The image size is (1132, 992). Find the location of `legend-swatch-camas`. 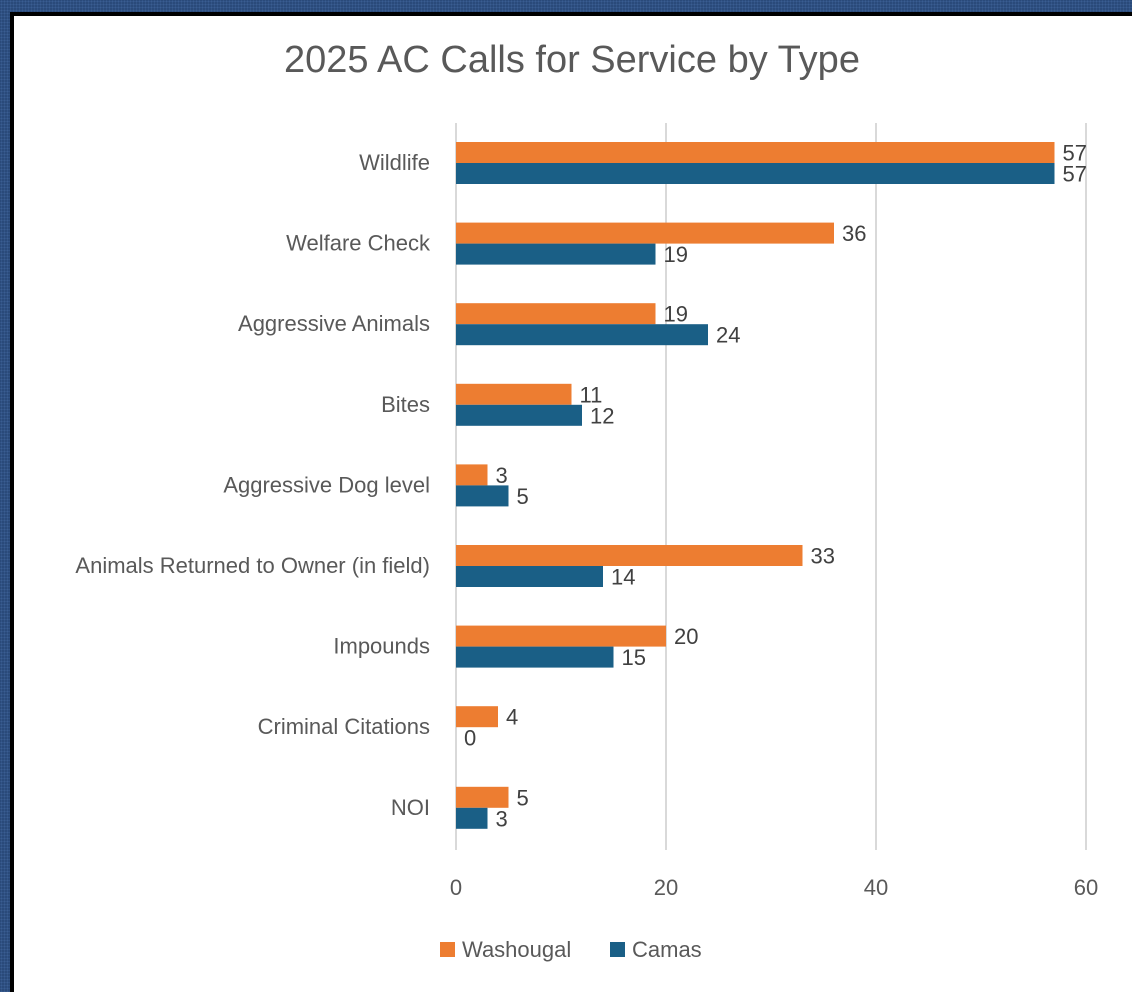

legend-swatch-camas is located at coordinates (617, 949).